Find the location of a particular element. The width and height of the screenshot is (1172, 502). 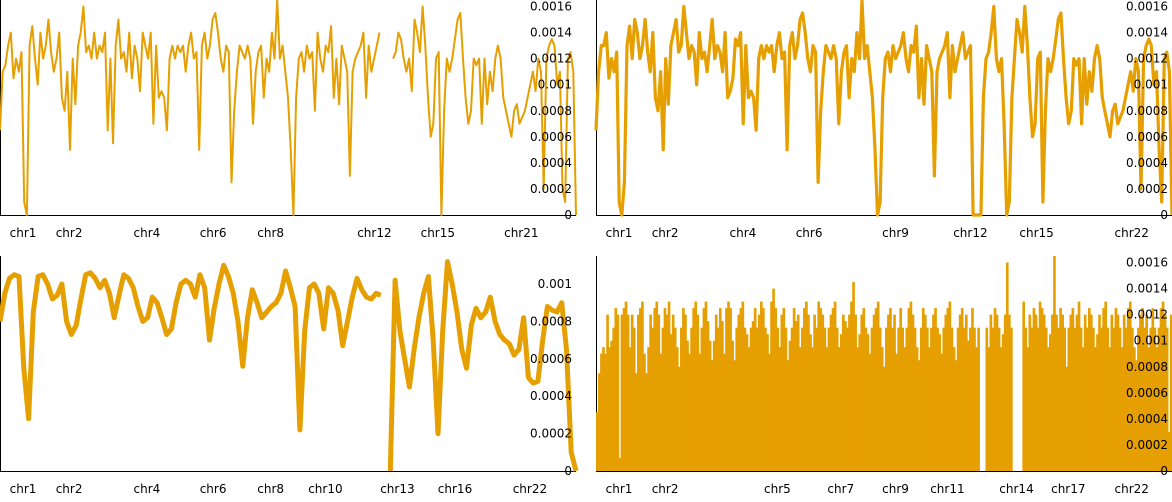

x-tick-label: chr2 is located at coordinates (665, 233).